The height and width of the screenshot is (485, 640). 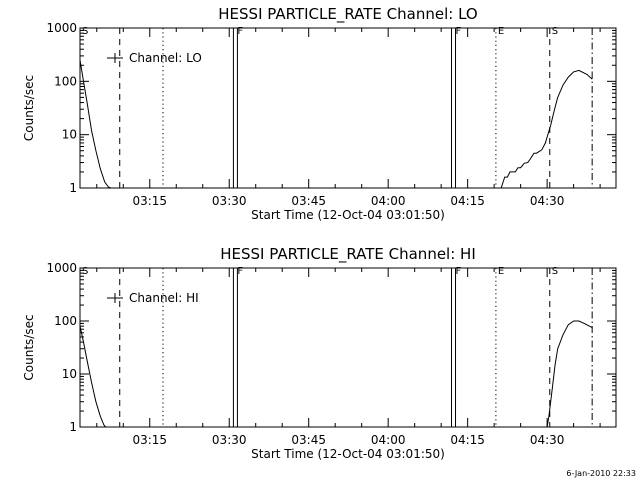 What do you see at coordinates (165, 58) in the screenshot?
I see `legend-label: Channel: LO` at bounding box center [165, 58].